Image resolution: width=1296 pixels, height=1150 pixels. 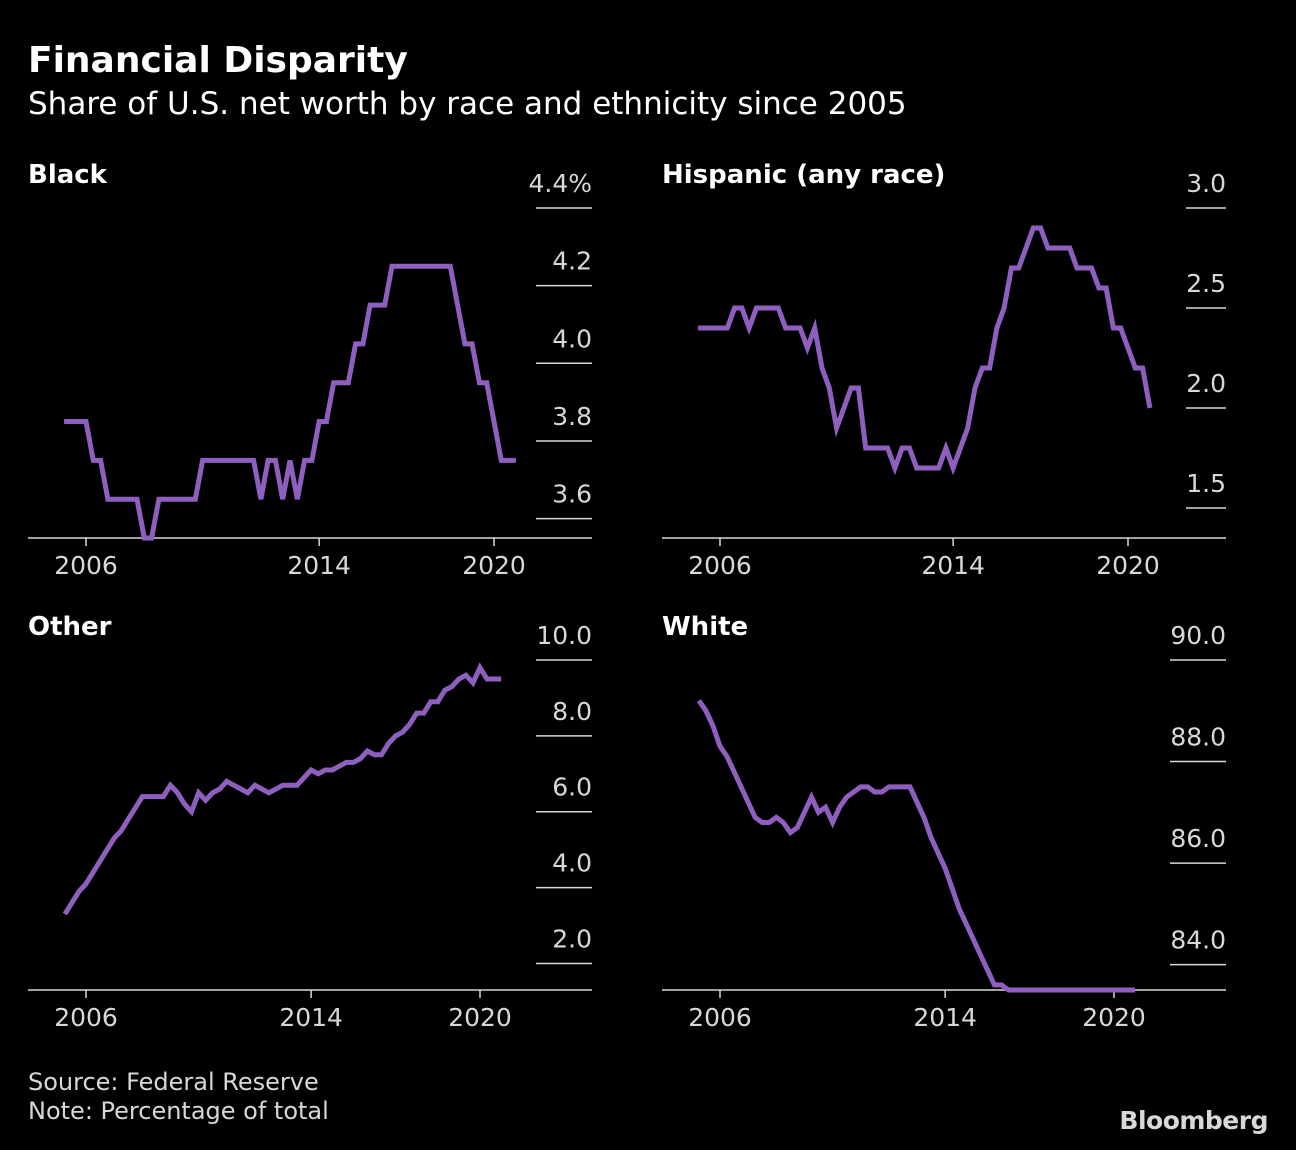 I want to click on y-tick-label: 86.0, so click(x=1198, y=838).